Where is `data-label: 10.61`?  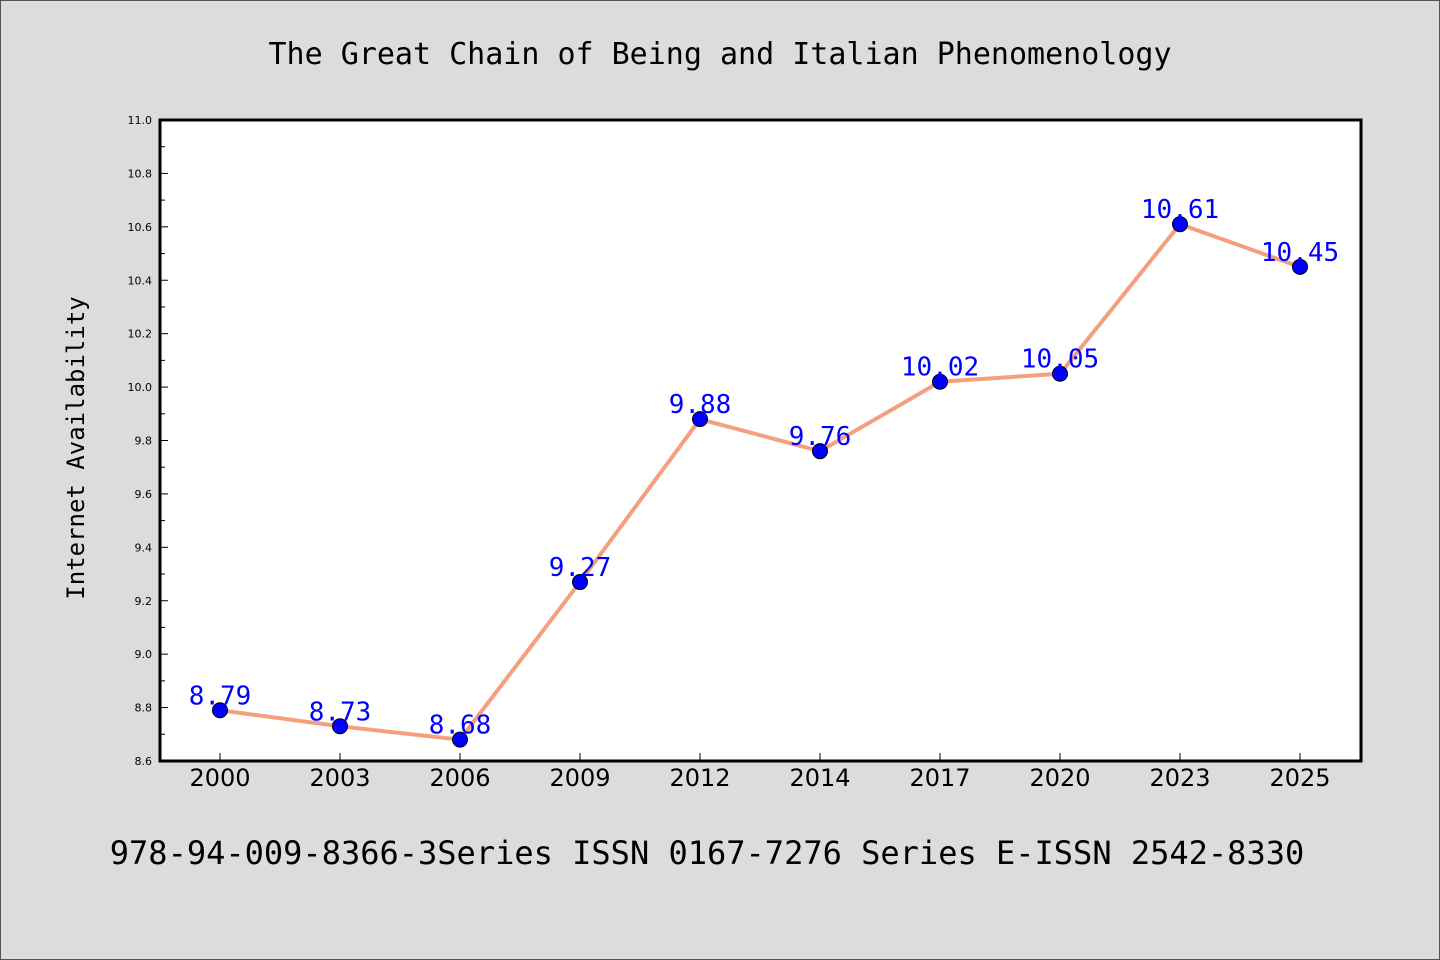
data-label: 10.61 is located at coordinates (1180, 210).